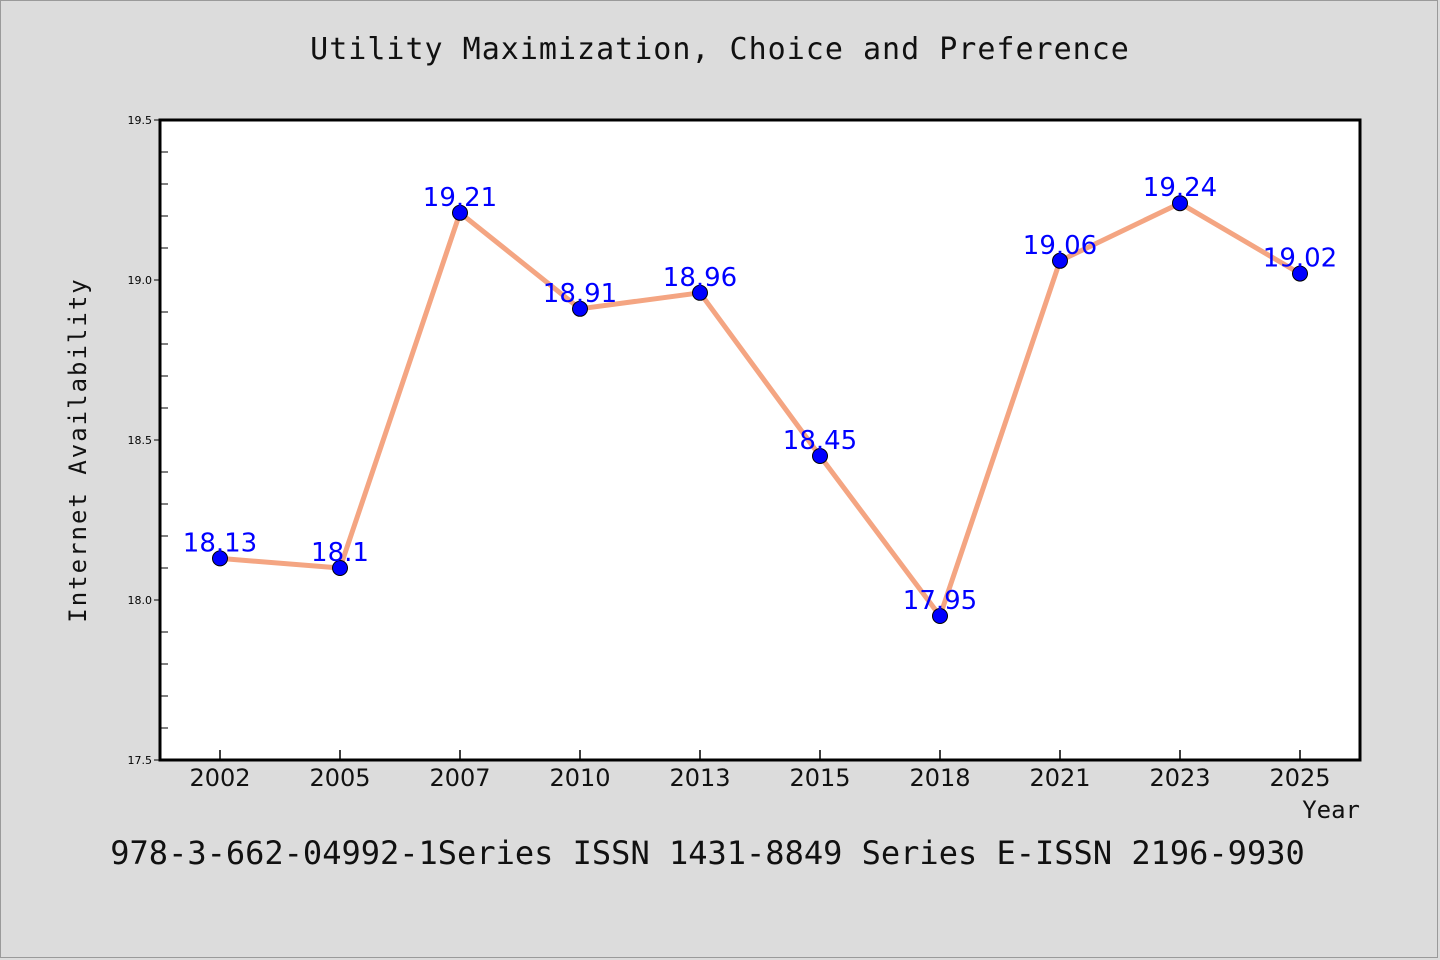 The image size is (1440, 960). Describe the element at coordinates (339, 778) in the screenshot. I see `x-tick-label: 2005` at that location.